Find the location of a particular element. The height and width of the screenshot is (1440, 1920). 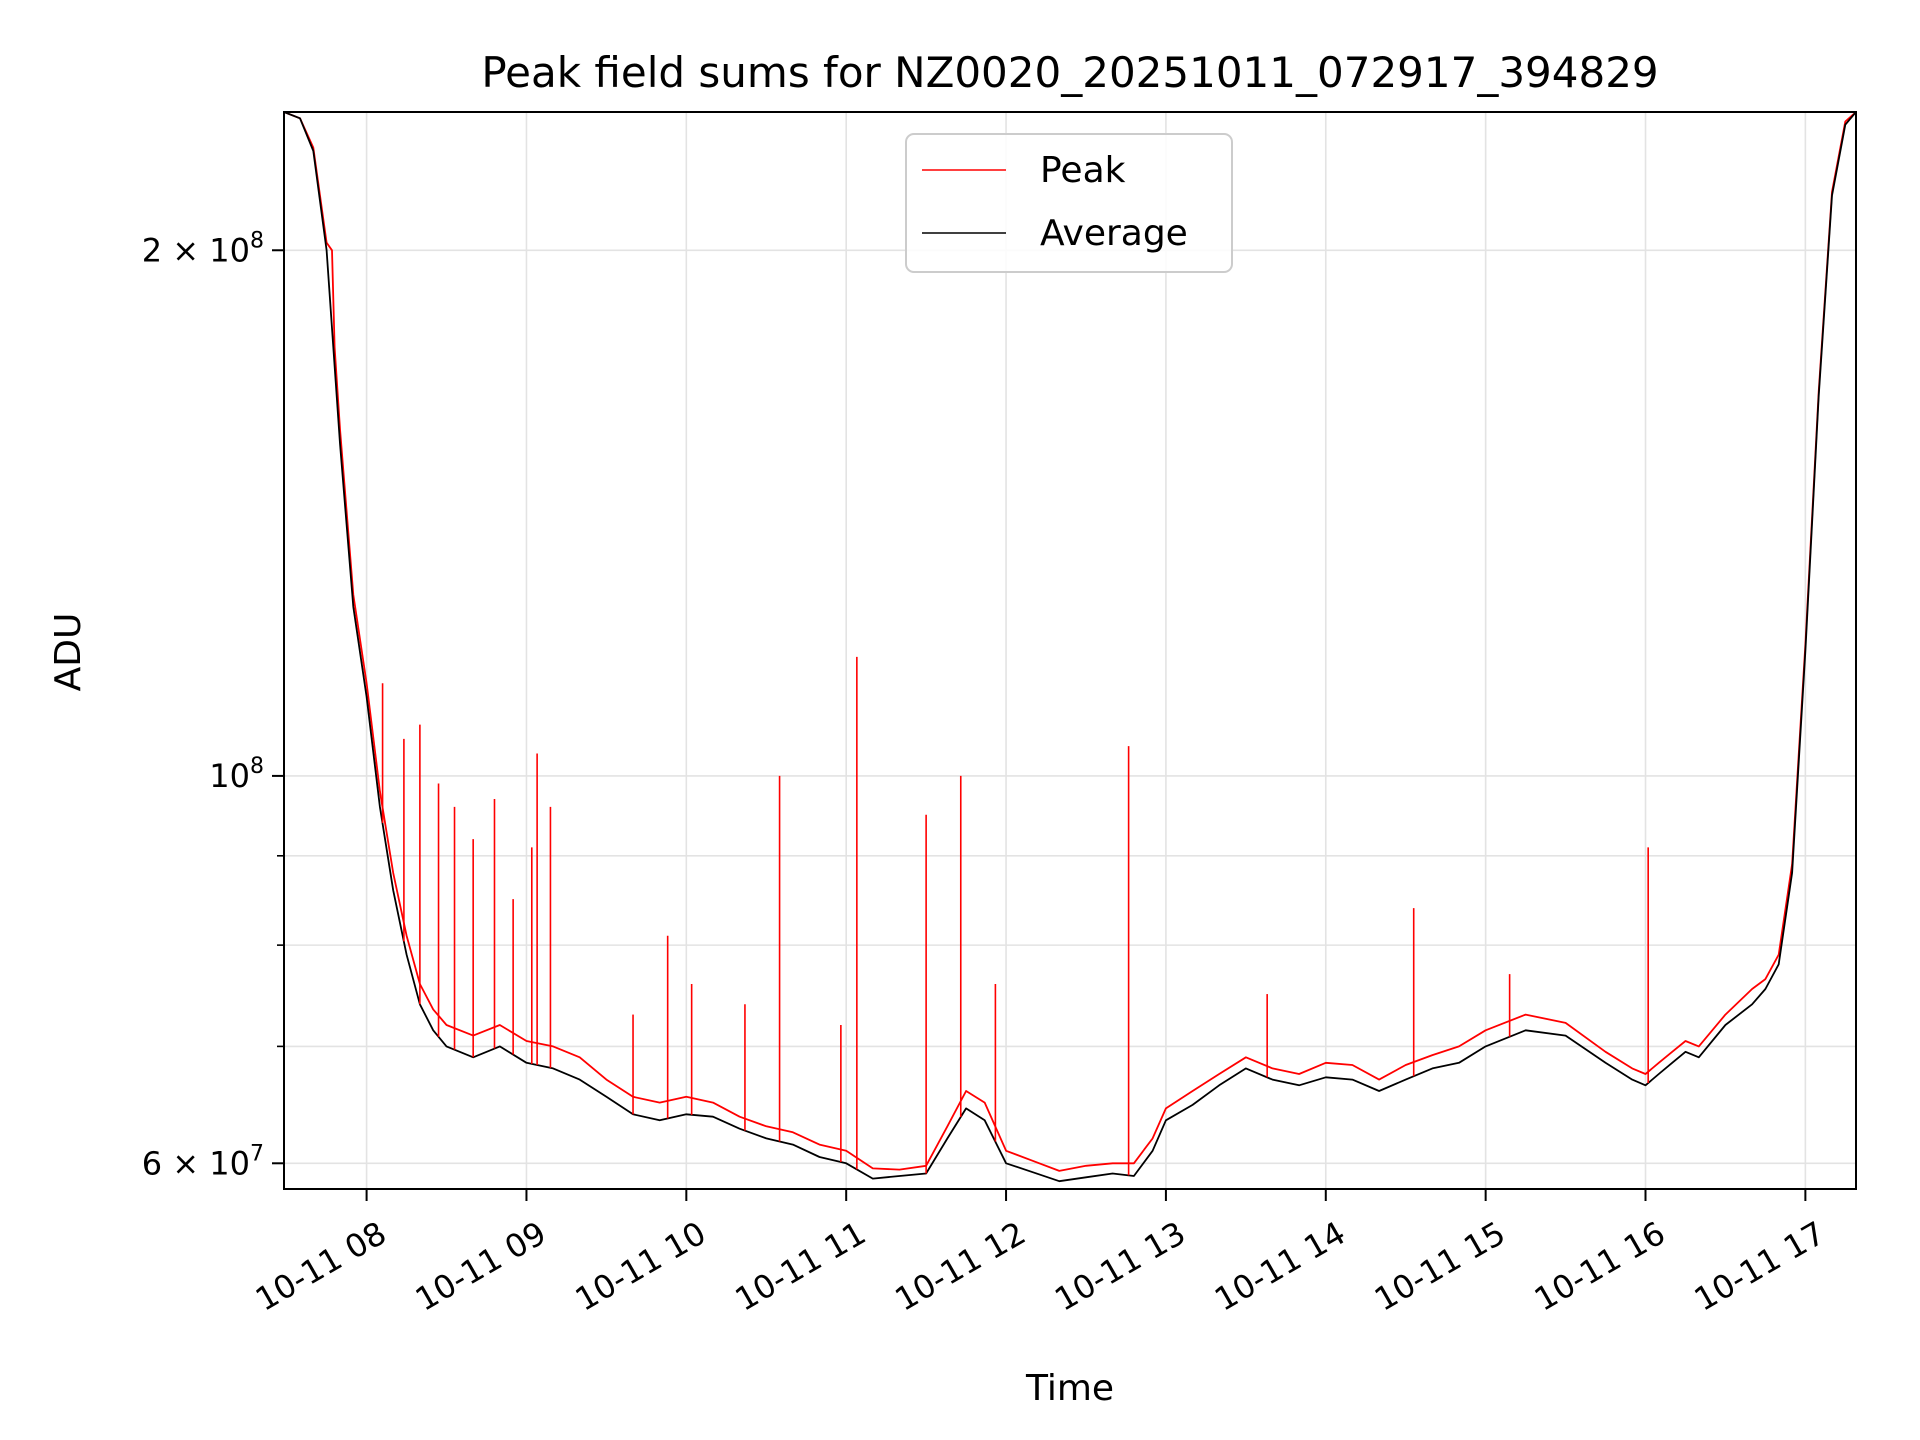

legend-box is located at coordinates (1069, 203).